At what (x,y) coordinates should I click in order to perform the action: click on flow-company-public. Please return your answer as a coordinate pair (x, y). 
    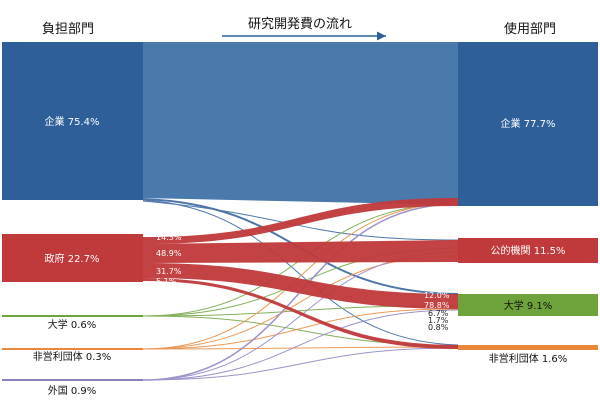
    Looking at the image, I should click on (300, 220).